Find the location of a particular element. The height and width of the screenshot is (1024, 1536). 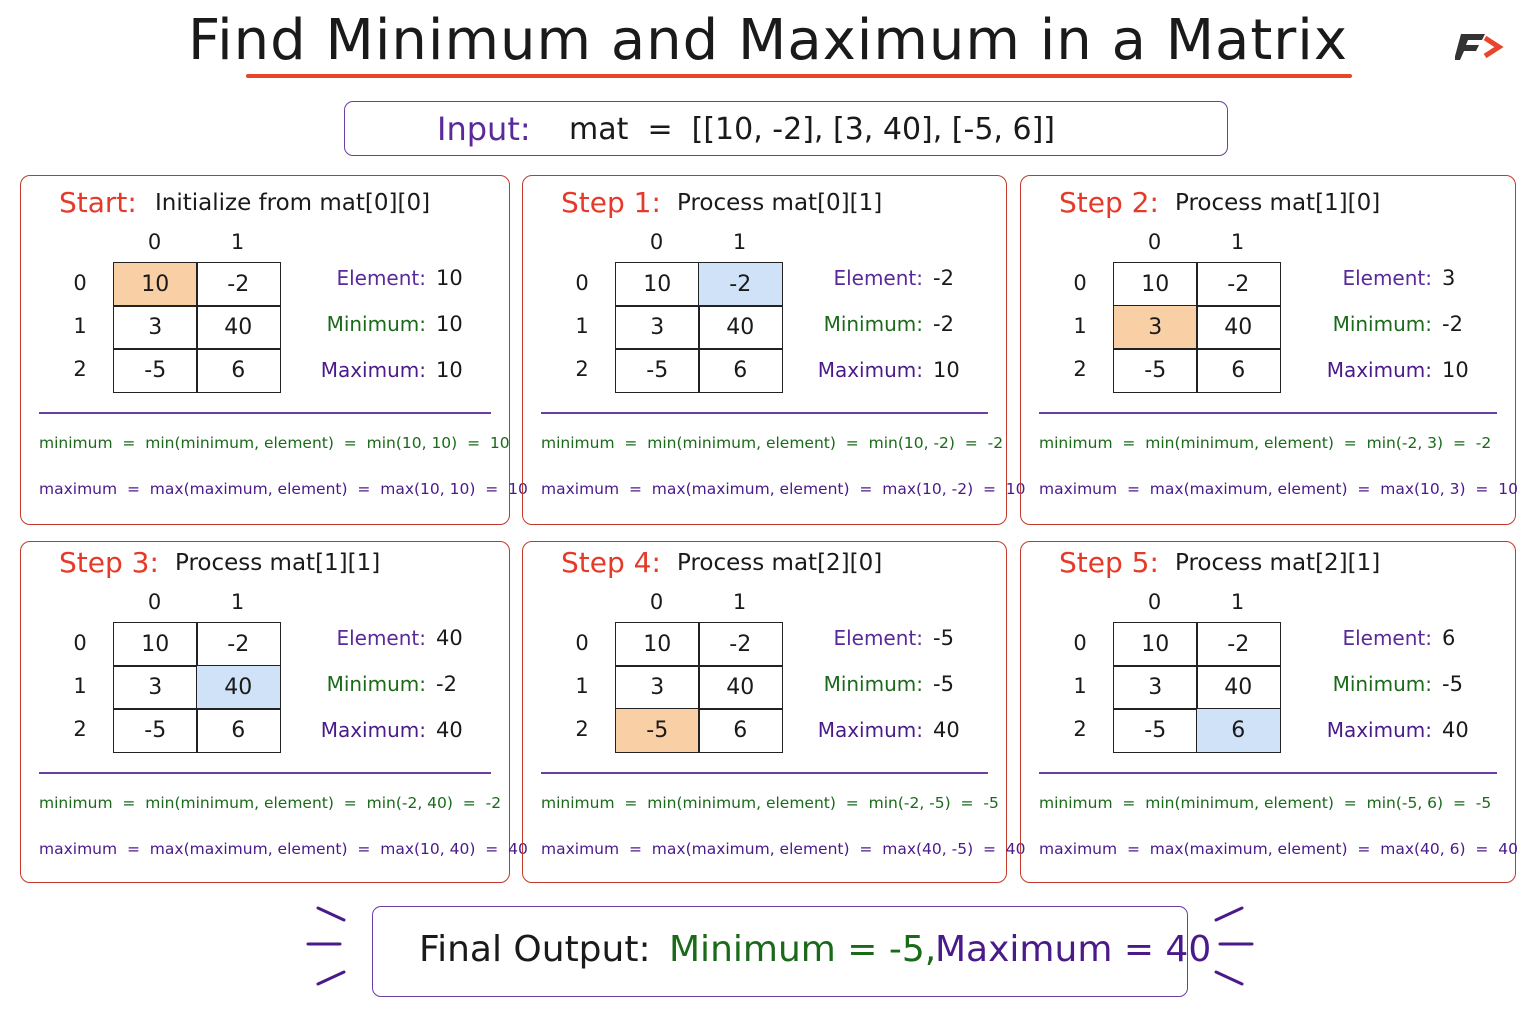

decoration-left is located at coordinates (326, 946).